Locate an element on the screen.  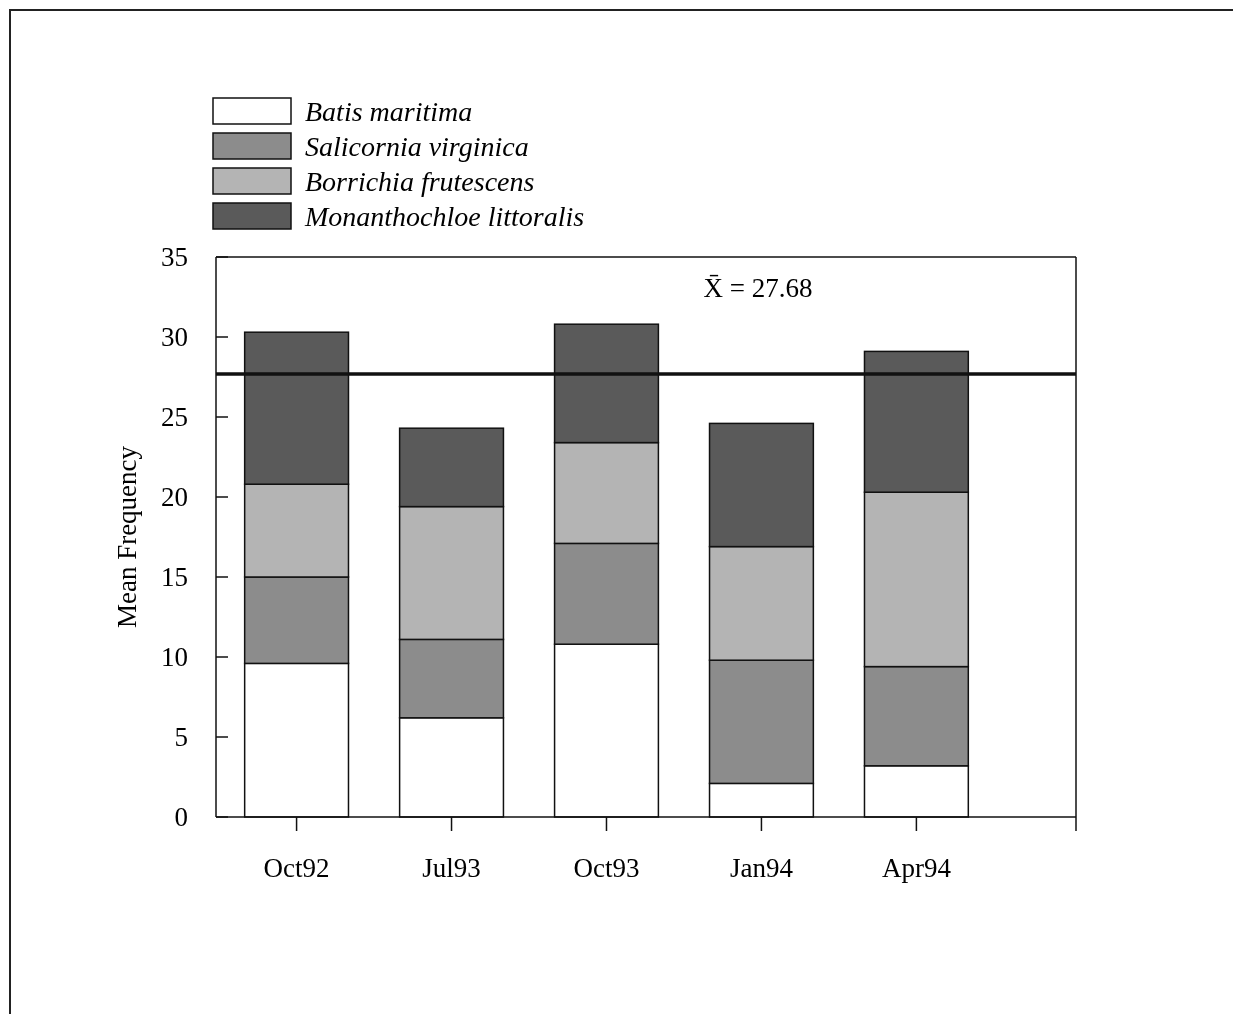
ref-line-label: X̄ = 27.68 is located at coordinates (758, 288).